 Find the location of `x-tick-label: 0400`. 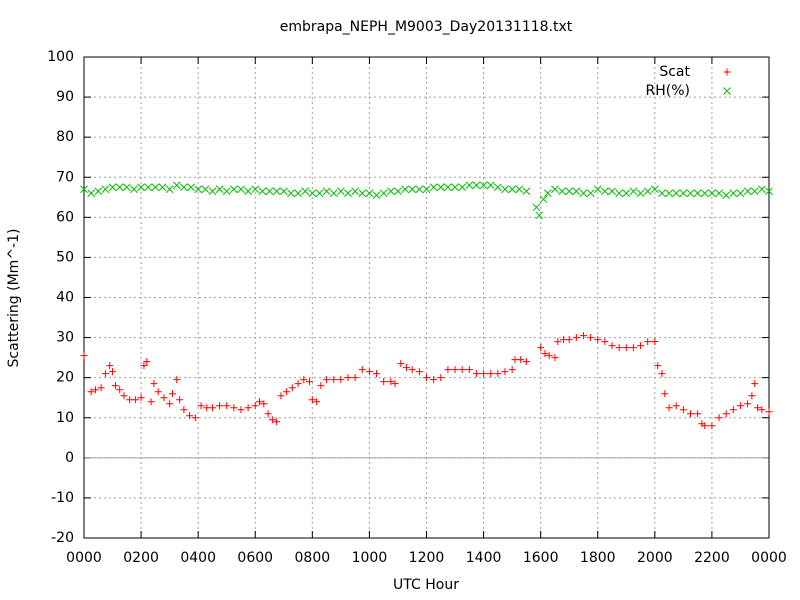

x-tick-label: 0400 is located at coordinates (198, 558).